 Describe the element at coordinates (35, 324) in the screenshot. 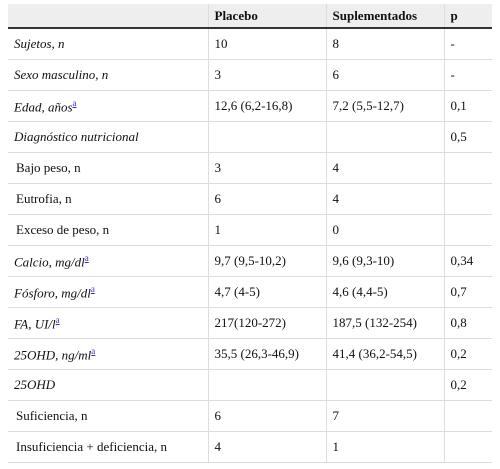

I see `row-label-text: FA, UI/l` at that location.